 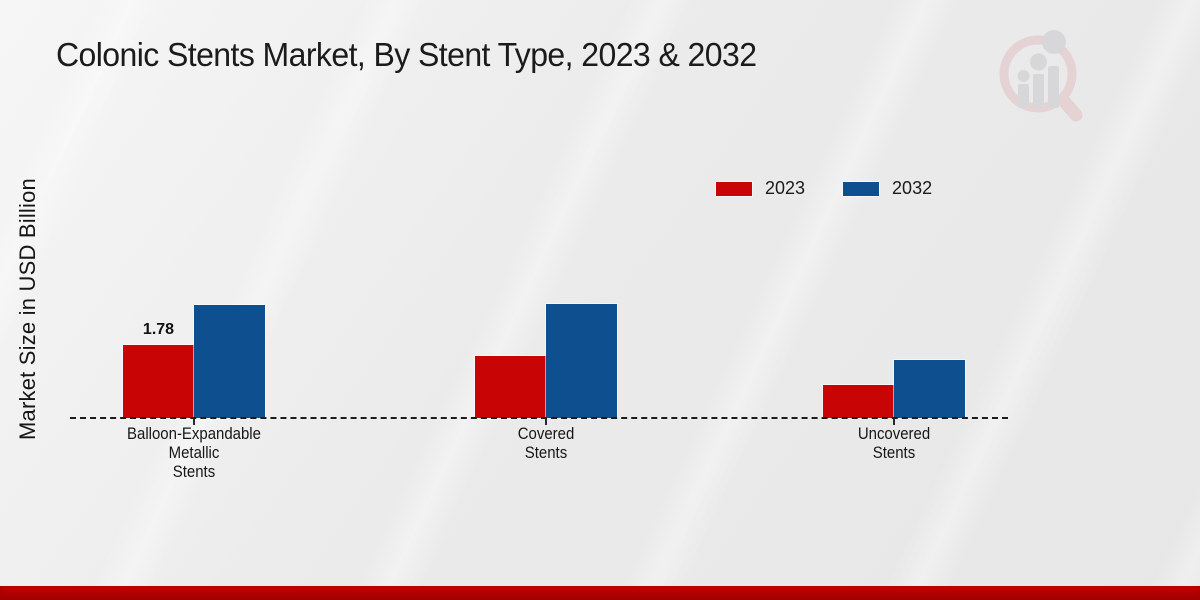 I want to click on bar-value-label: 1.78, so click(x=158, y=329).